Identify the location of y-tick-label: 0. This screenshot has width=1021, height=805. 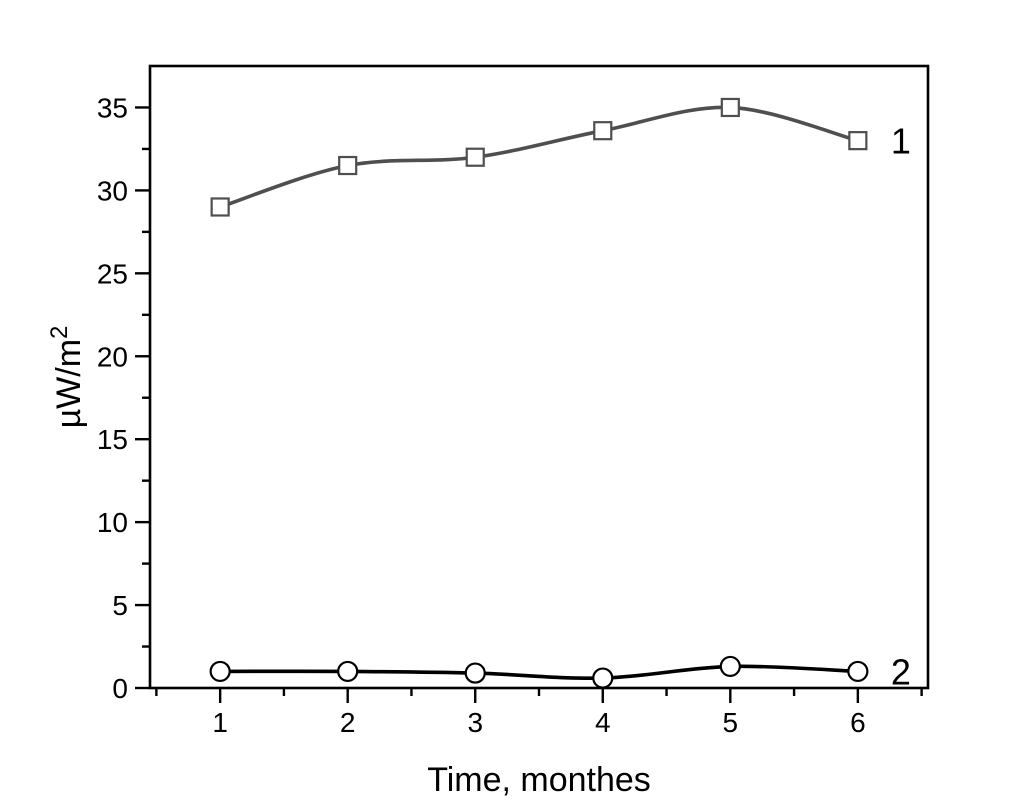
(120, 688).